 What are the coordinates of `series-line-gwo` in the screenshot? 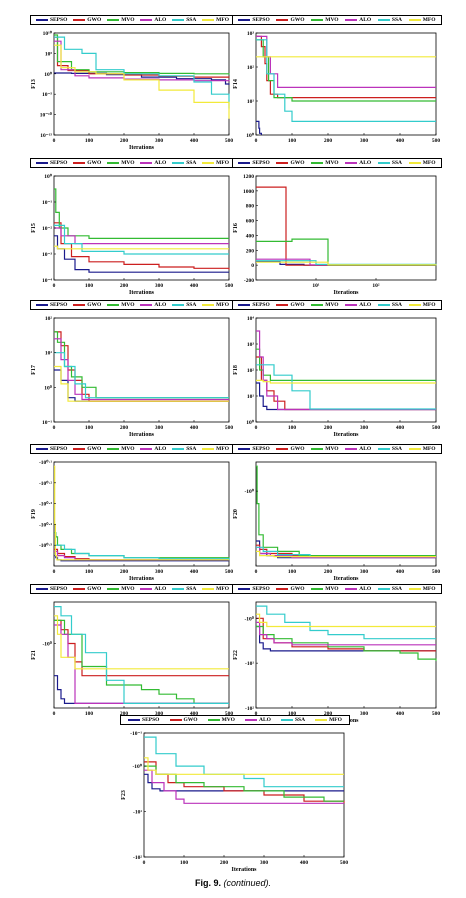 It's located at (346, 383).